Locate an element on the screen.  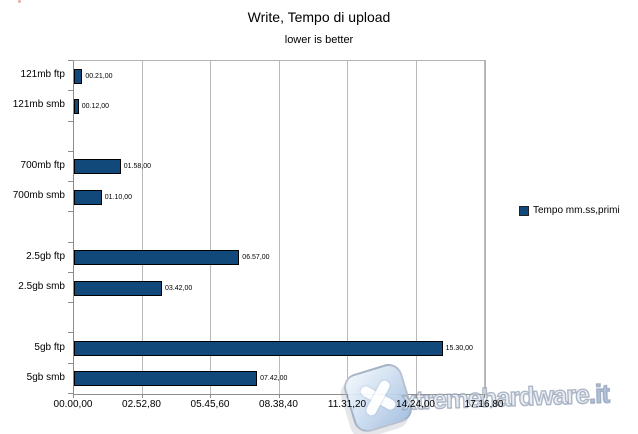
category-label: 5gb ftp is located at coordinates (49, 347).